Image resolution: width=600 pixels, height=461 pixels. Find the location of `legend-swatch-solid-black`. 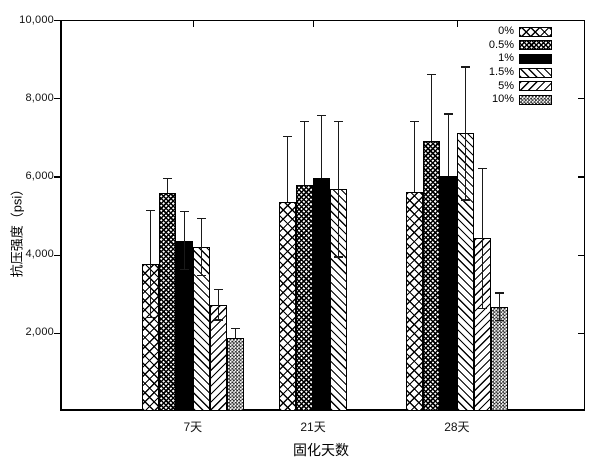

legend-swatch-solid-black is located at coordinates (535, 58).